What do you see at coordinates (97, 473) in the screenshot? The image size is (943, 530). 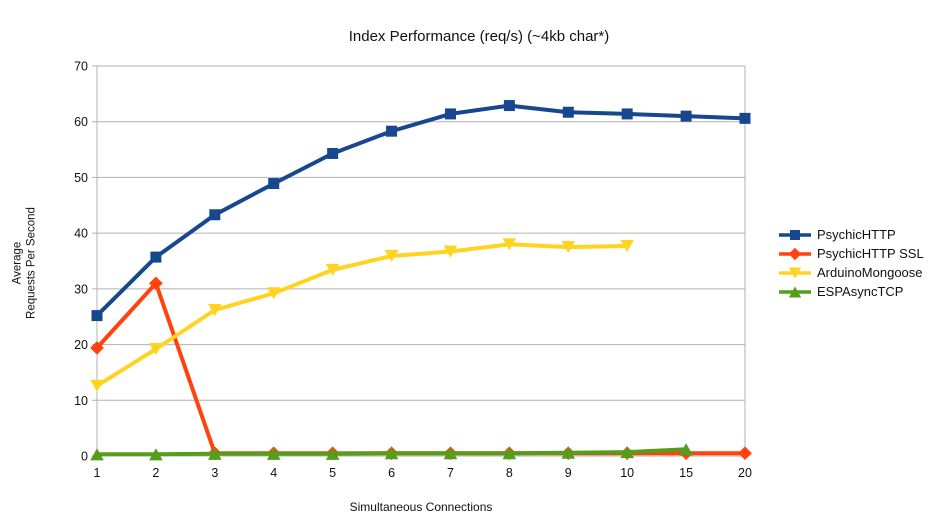 I see `x-tick-label-1: 1` at bounding box center [97, 473].